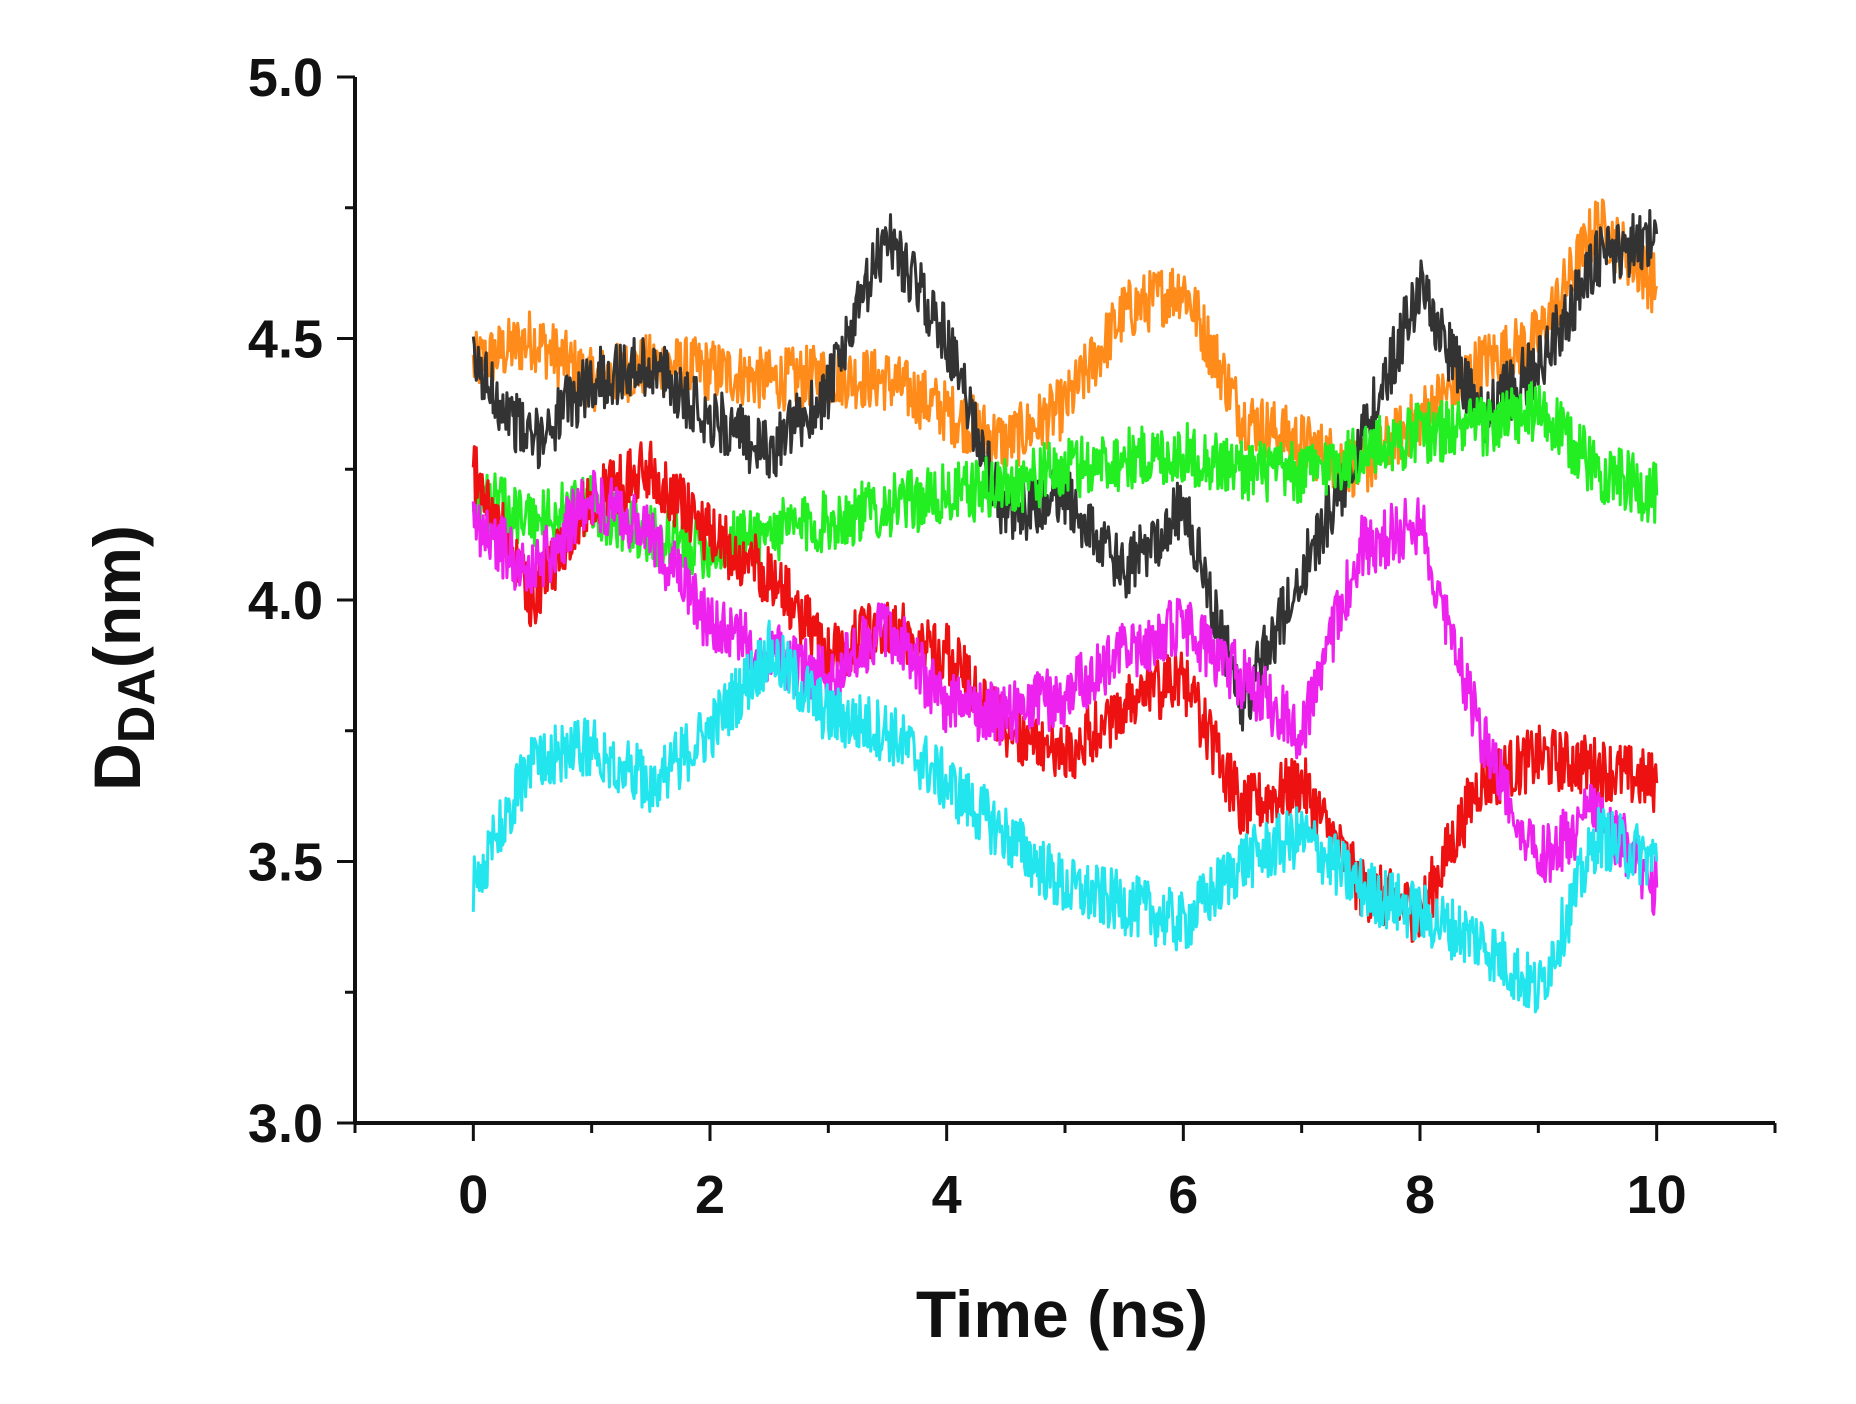 The height and width of the screenshot is (1404, 1856). Describe the element at coordinates (473, 1195) in the screenshot. I see `x-tick-label: 0` at that location.